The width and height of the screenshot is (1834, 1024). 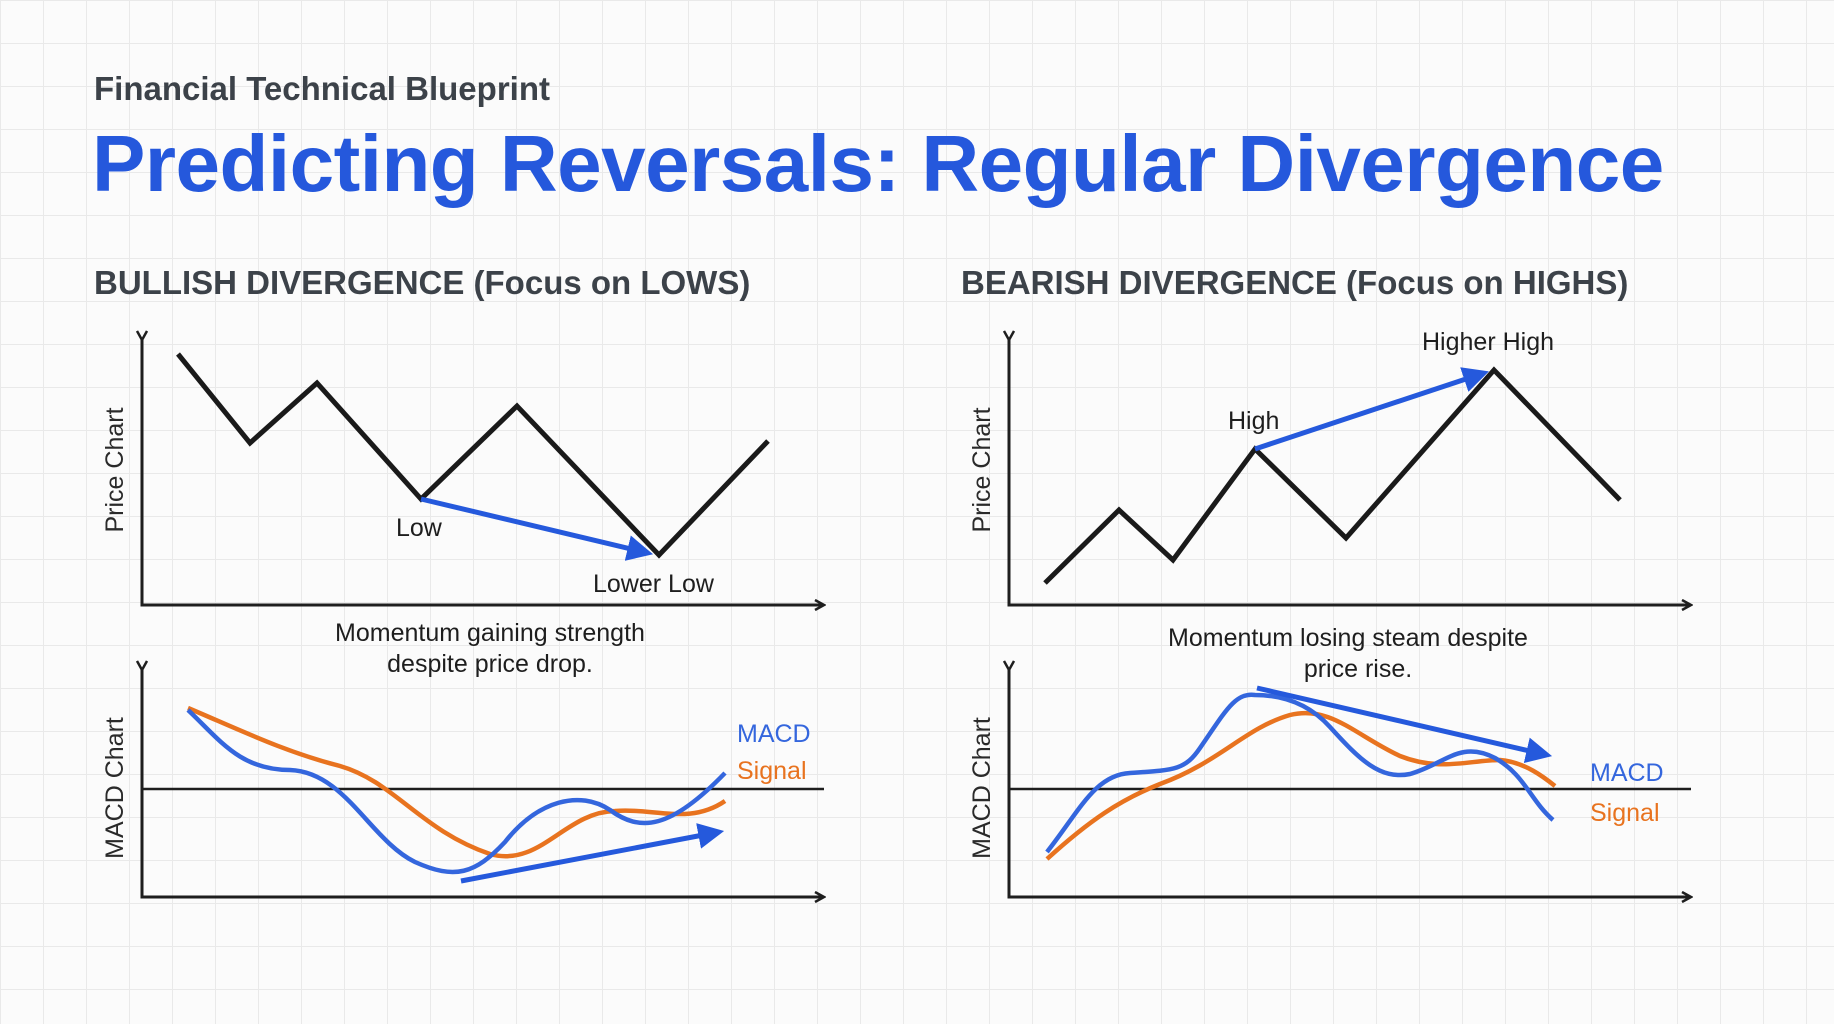 I want to click on bullish-low-label: Low, so click(x=419, y=528).